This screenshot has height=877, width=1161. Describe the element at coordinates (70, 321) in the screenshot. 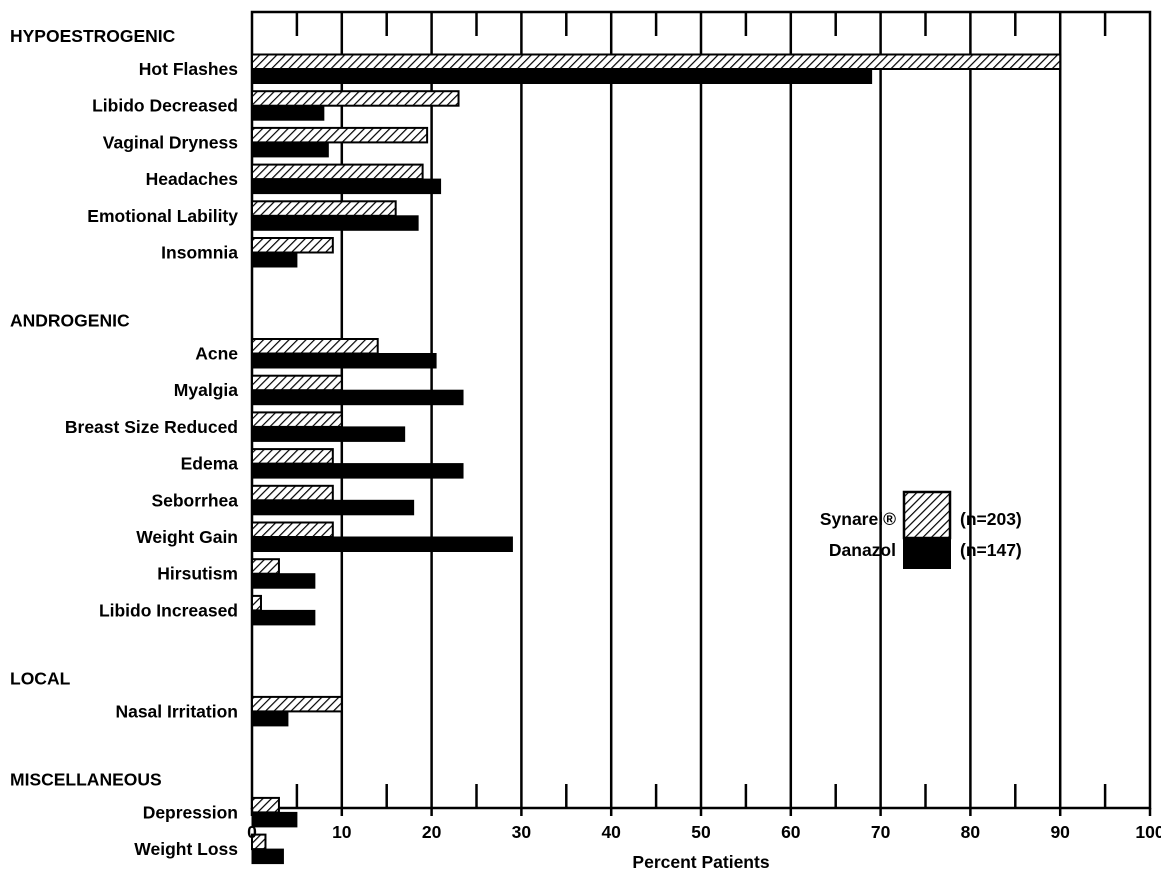

I see `group-header: ANDROGENIC` at that location.